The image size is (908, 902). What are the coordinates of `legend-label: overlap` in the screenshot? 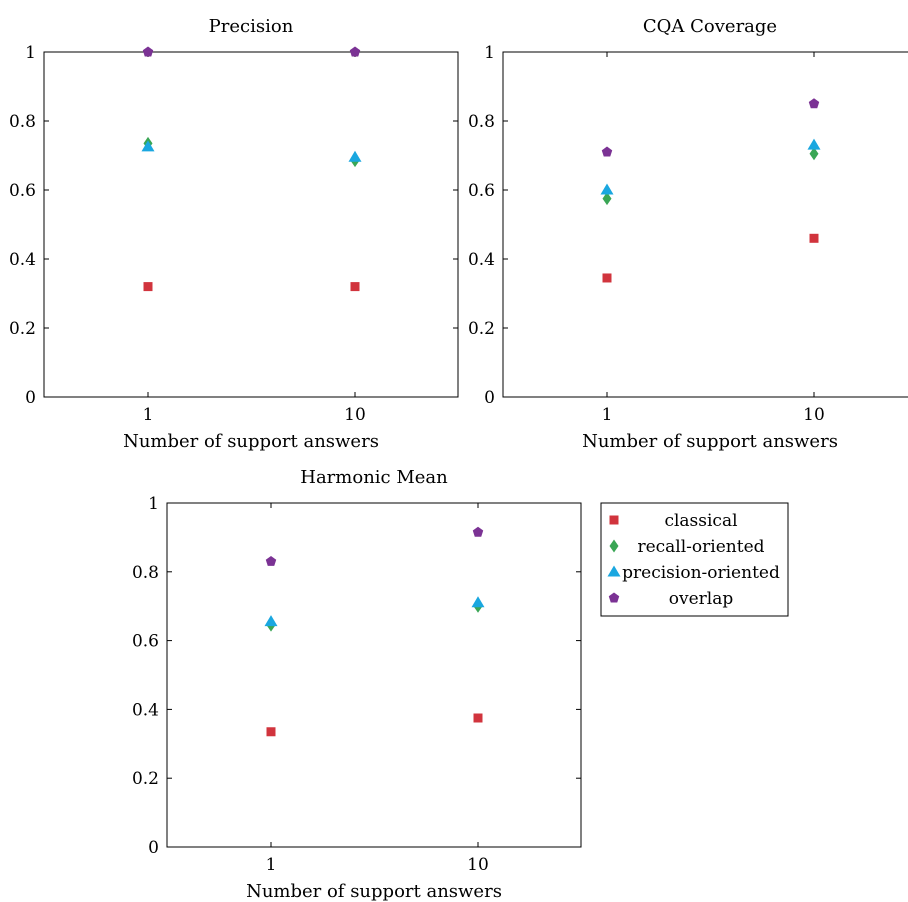 It's located at (701, 599).